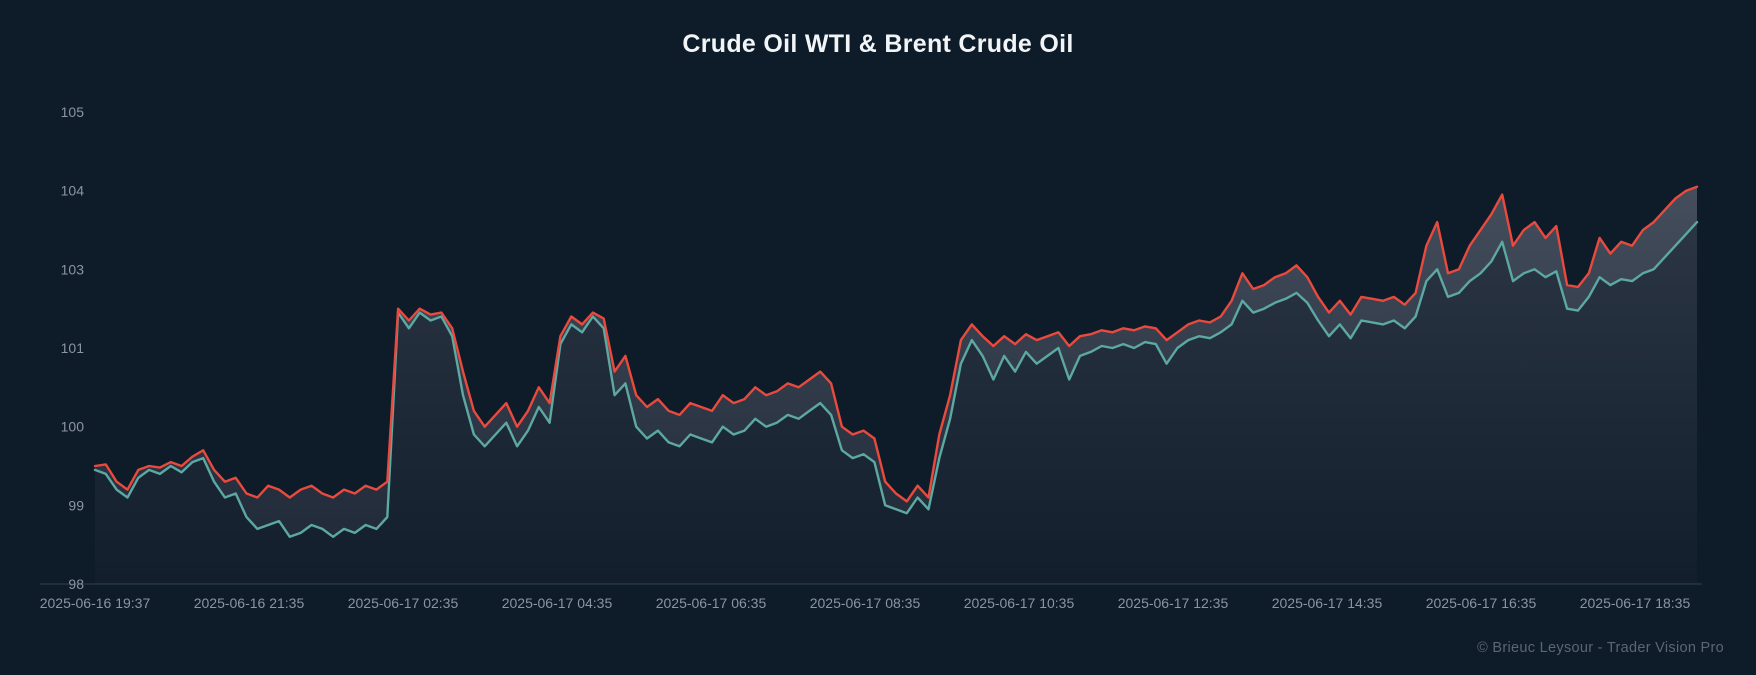 The image size is (1756, 675). What do you see at coordinates (403, 603) in the screenshot?
I see `x-axis-tick-label: 2025-06-17 02:35` at bounding box center [403, 603].